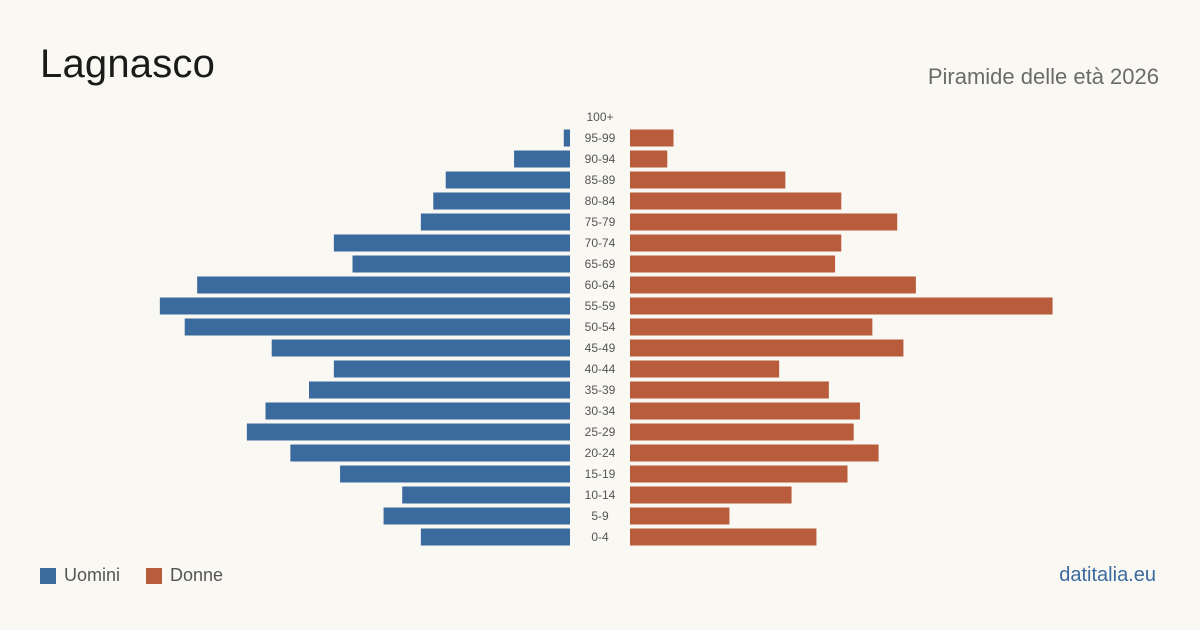 Image resolution: width=1200 pixels, height=630 pixels. I want to click on age-group-label: 40-44, so click(600, 369).